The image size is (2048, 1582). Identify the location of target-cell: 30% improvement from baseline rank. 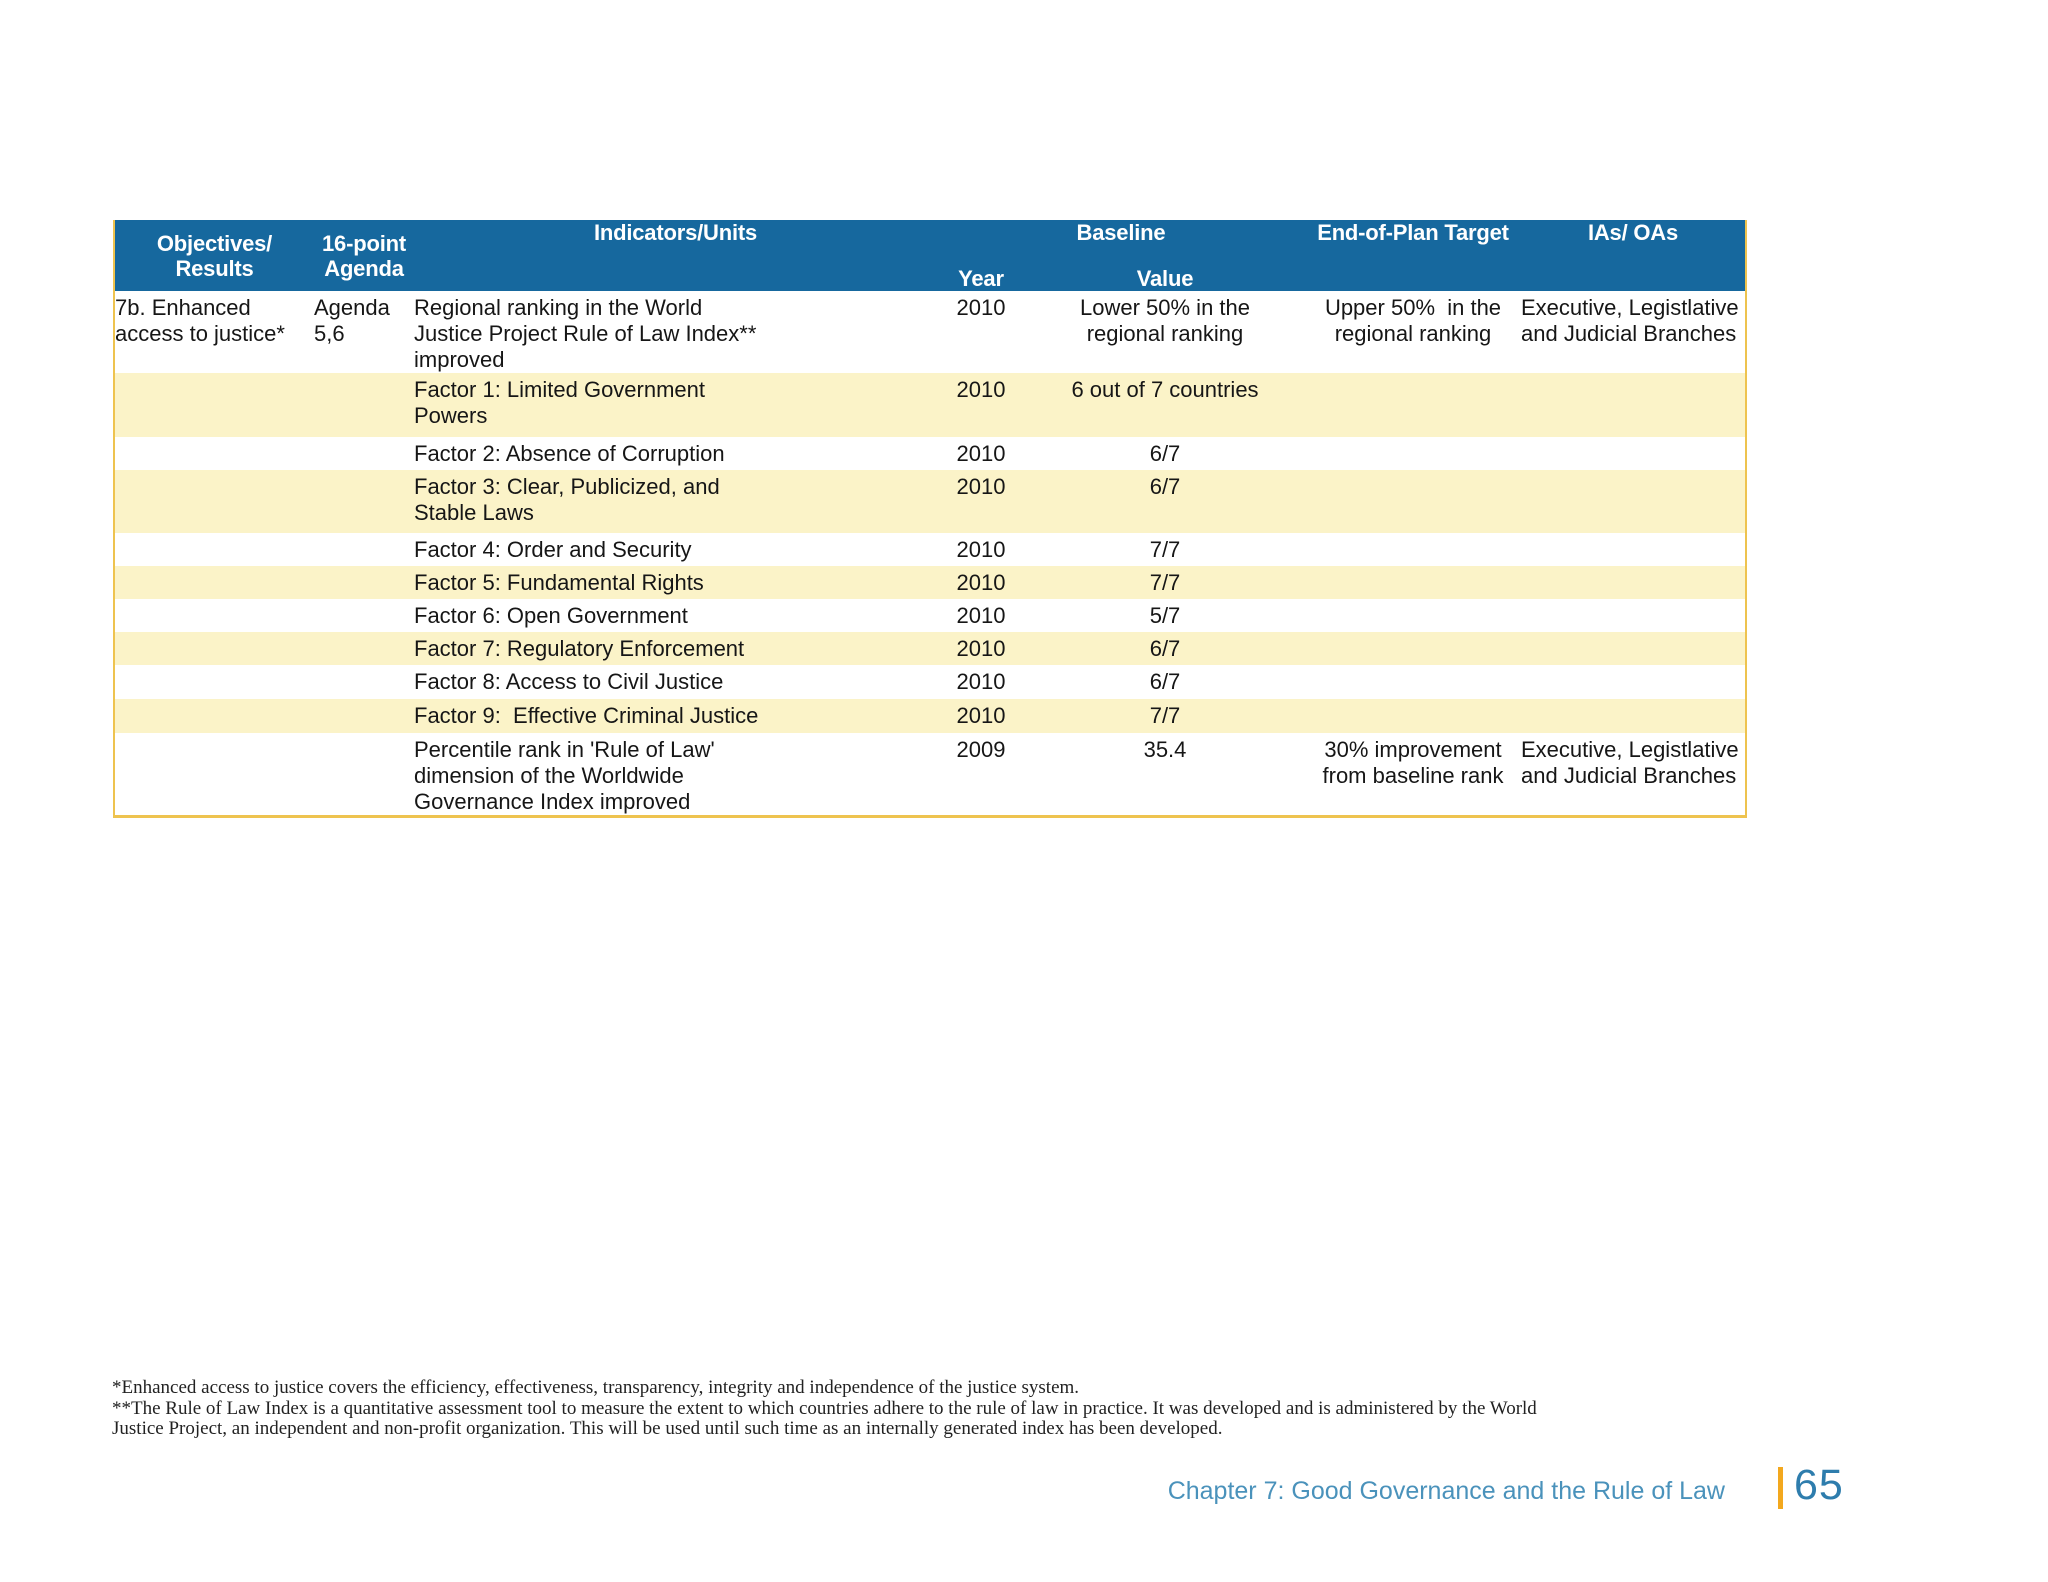
(1413, 775).